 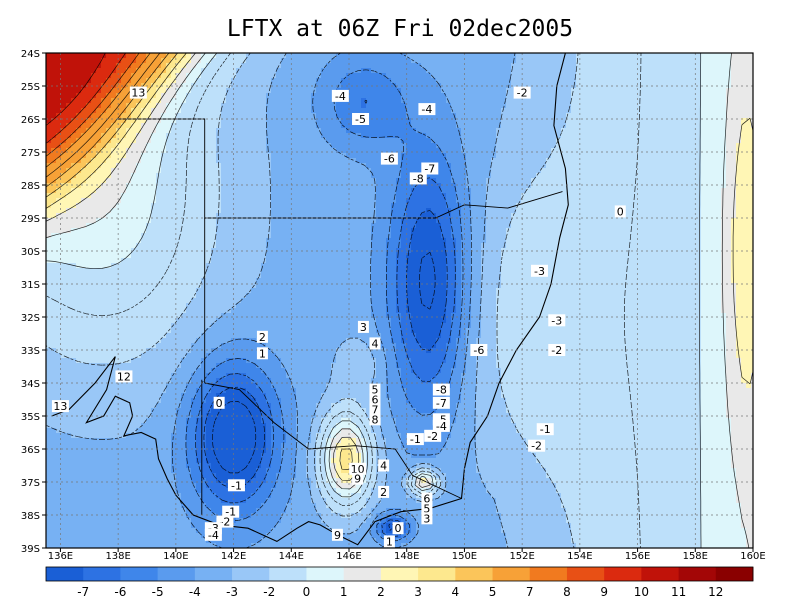 What do you see at coordinates (344, 592) in the screenshot?
I see `colorbar-label: 1` at bounding box center [344, 592].